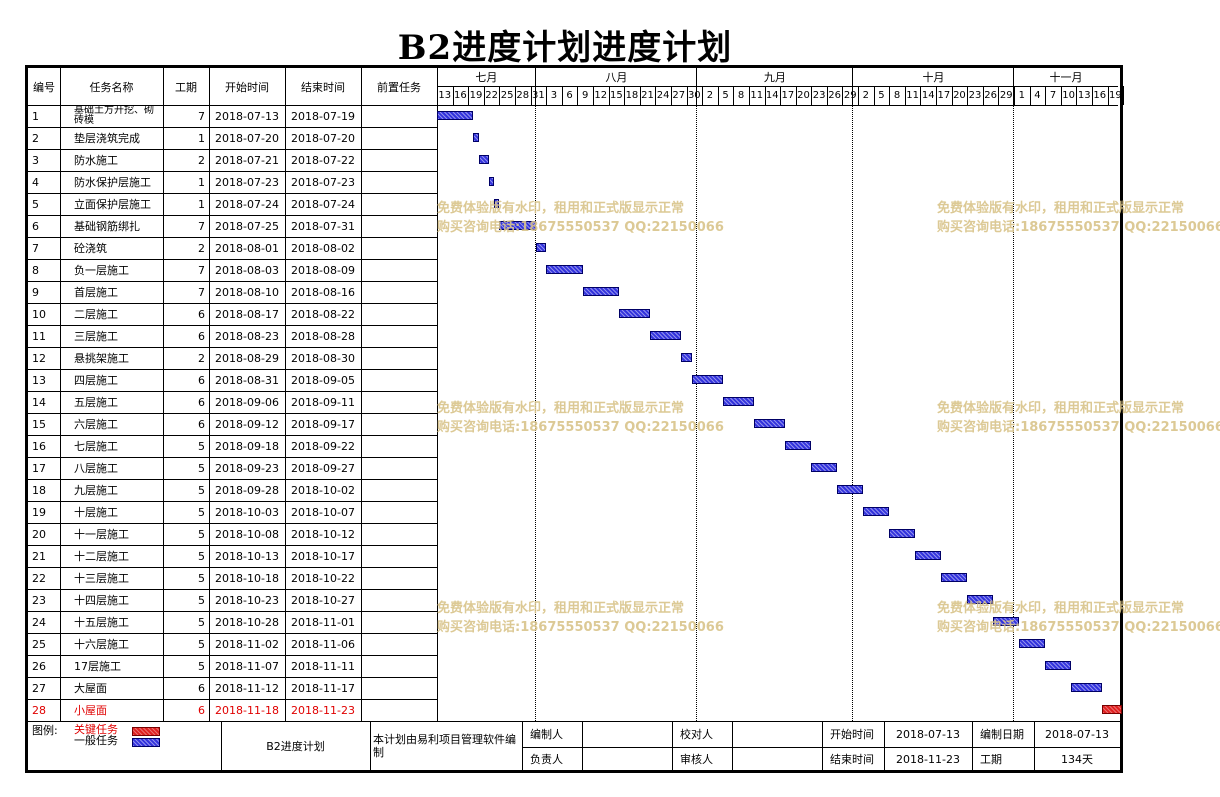  Describe the element at coordinates (323, 512) in the screenshot. I see `task-end: 2018-10-07` at that location.